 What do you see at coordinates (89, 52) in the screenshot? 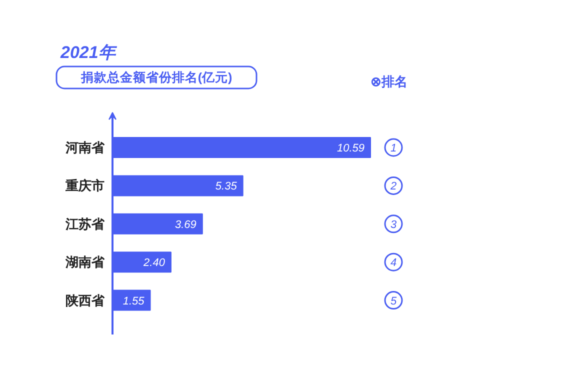
I see `chart-title: 2021年` at bounding box center [89, 52].